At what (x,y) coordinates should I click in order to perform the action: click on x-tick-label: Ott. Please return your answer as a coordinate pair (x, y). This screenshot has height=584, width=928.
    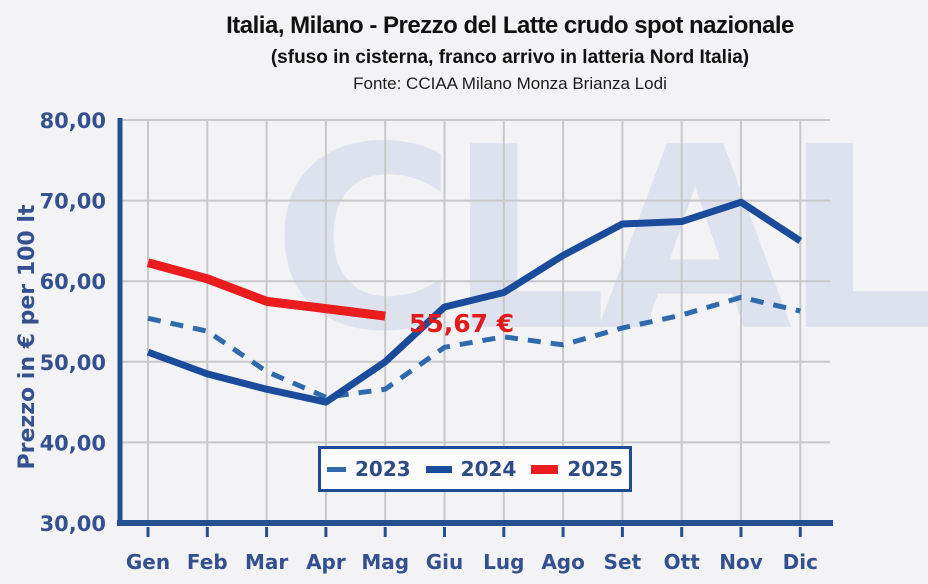
    Looking at the image, I should click on (682, 562).